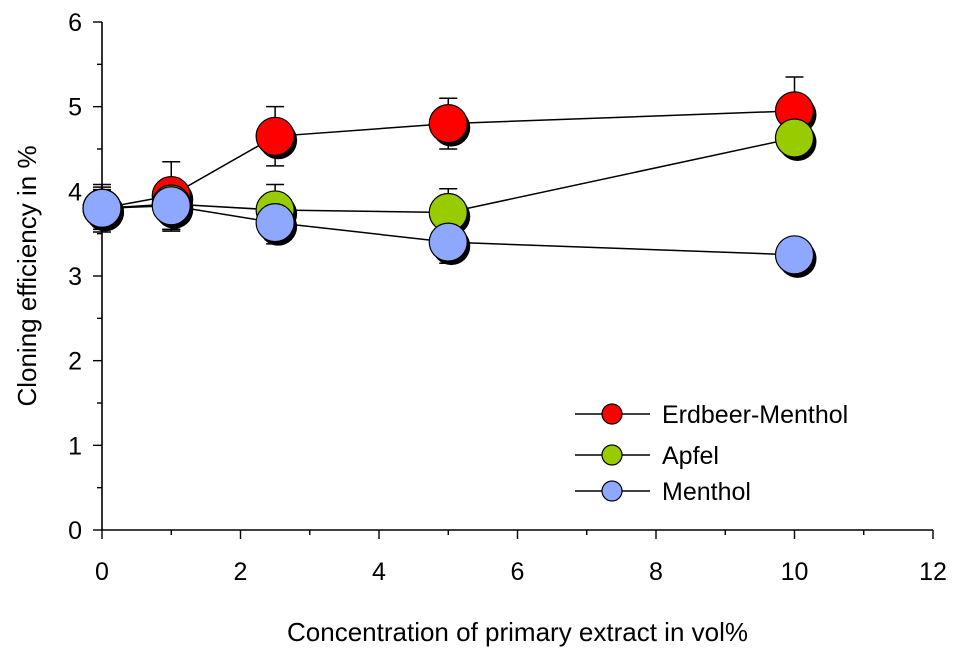 The height and width of the screenshot is (650, 955). What do you see at coordinates (379, 572) in the screenshot?
I see `x-tick-label: 4` at bounding box center [379, 572].